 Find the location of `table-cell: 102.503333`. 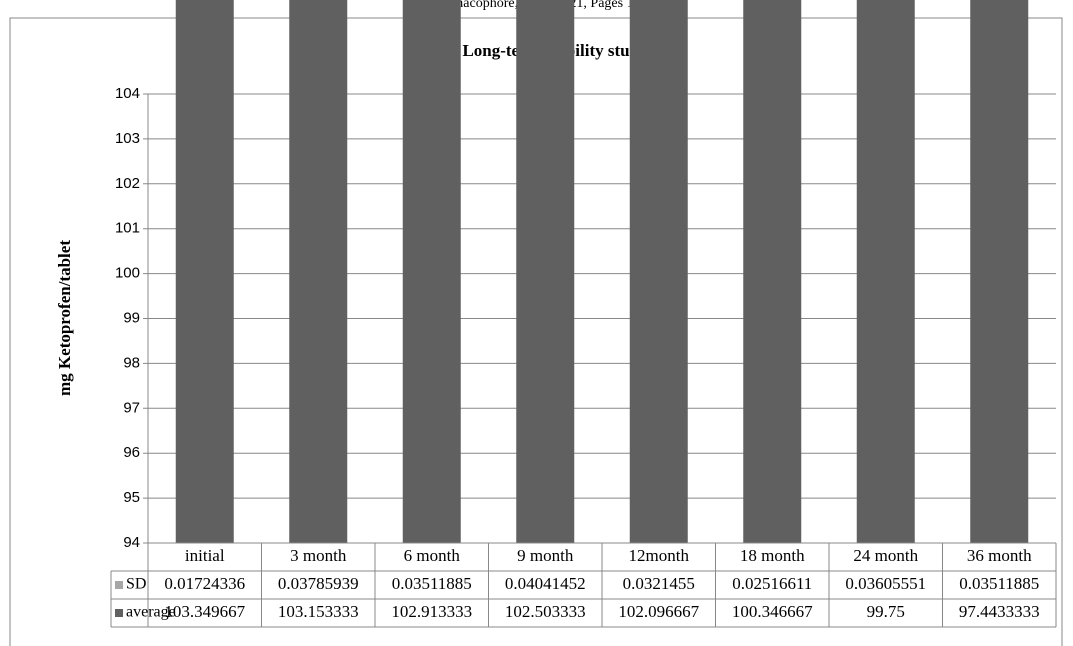

table-cell: 102.503333 is located at coordinates (545, 611).